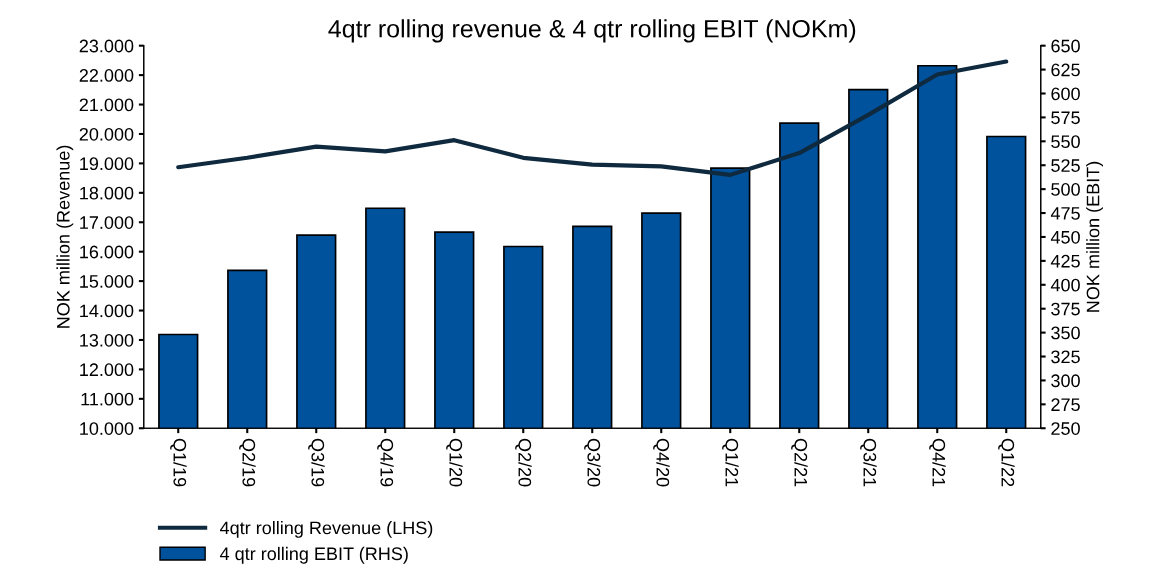 The image size is (1150, 571). I want to click on y-tick-label: 22.000, so click(106, 75).